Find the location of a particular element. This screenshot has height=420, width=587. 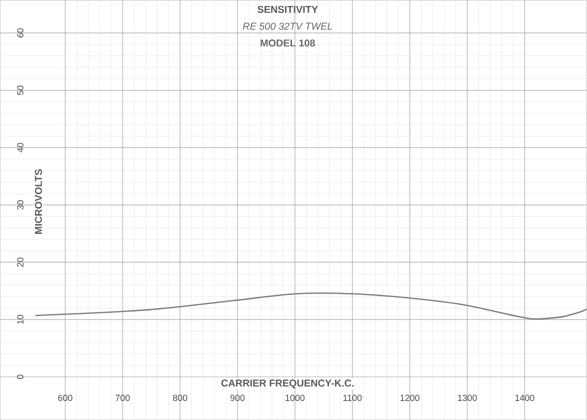

annotation: MODEL 108 is located at coordinates (287, 42).